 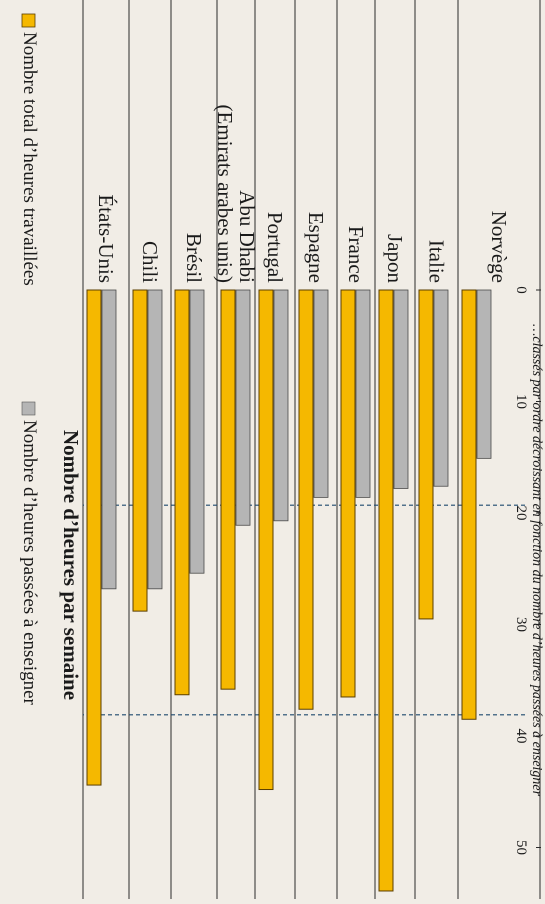 I want to click on category-label-1: Chili, so click(x=150, y=262).